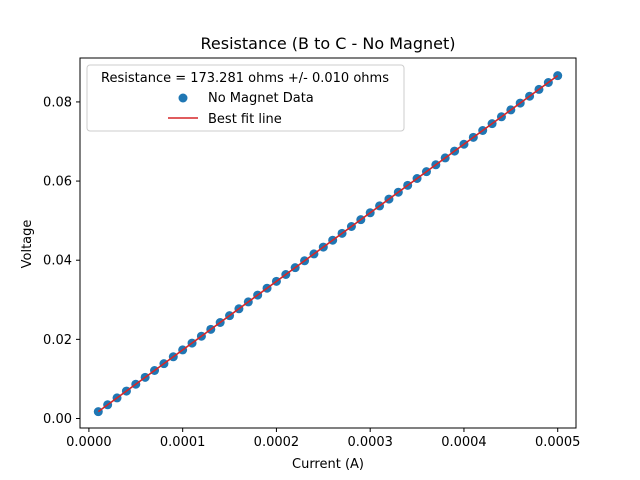 The height and width of the screenshot is (480, 640). I want to click on legend-title: Resistance = 173.281 ohms +/- 0.010 ohms, so click(245, 78).